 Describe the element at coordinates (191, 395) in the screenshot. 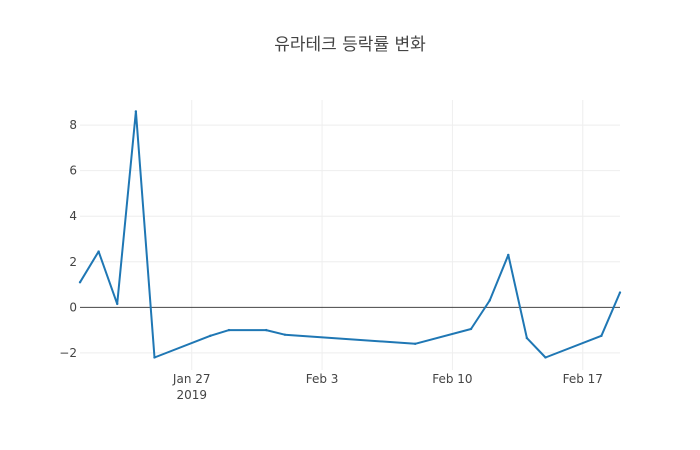

I see `x-tick-sublabel: 2019` at that location.